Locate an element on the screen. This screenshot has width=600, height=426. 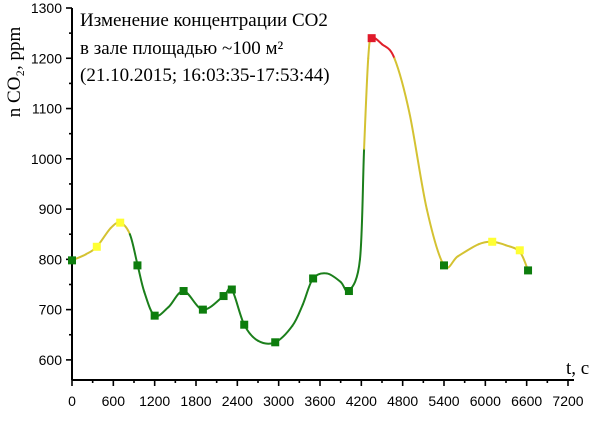
x-tick-label: 2400 is located at coordinates (237, 401).